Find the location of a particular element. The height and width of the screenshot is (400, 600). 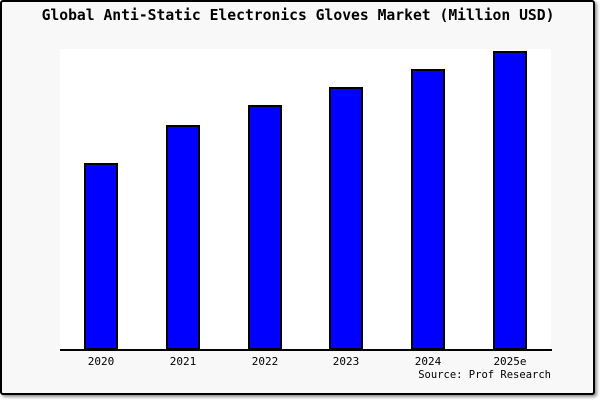

source-credit: Source: Prof Research is located at coordinates (484, 375).